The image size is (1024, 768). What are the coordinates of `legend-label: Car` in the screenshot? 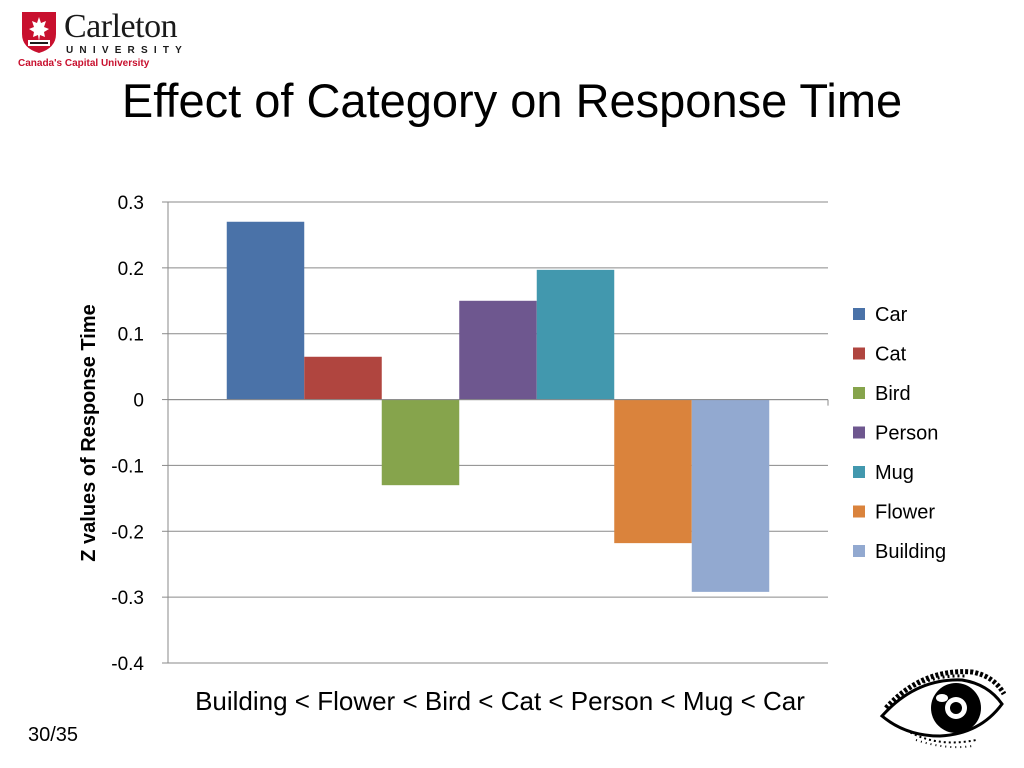 It's located at (891, 315).